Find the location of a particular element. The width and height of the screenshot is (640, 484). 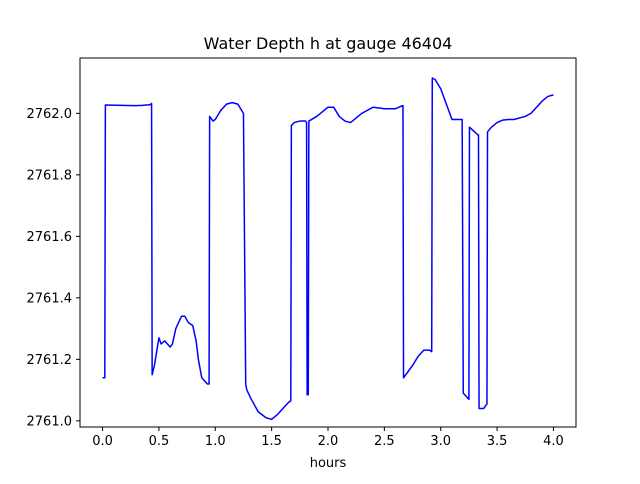

y-tick-label: 2761.8 is located at coordinates (50, 175).